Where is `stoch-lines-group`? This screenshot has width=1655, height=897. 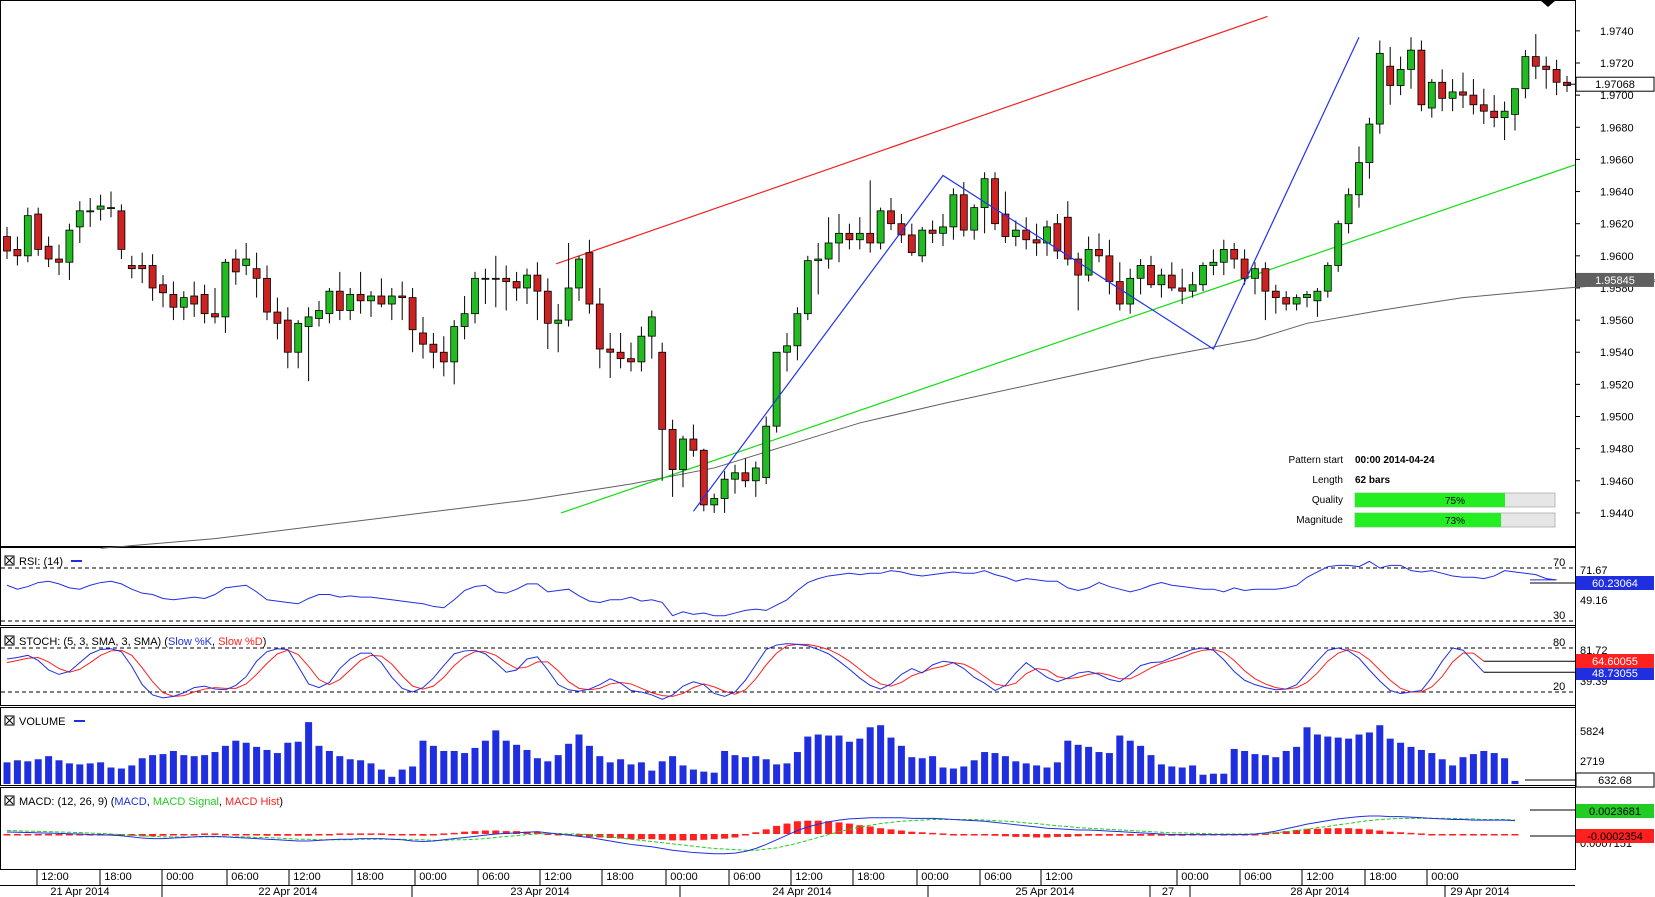
stoch-lines-group is located at coordinates (790, 671).